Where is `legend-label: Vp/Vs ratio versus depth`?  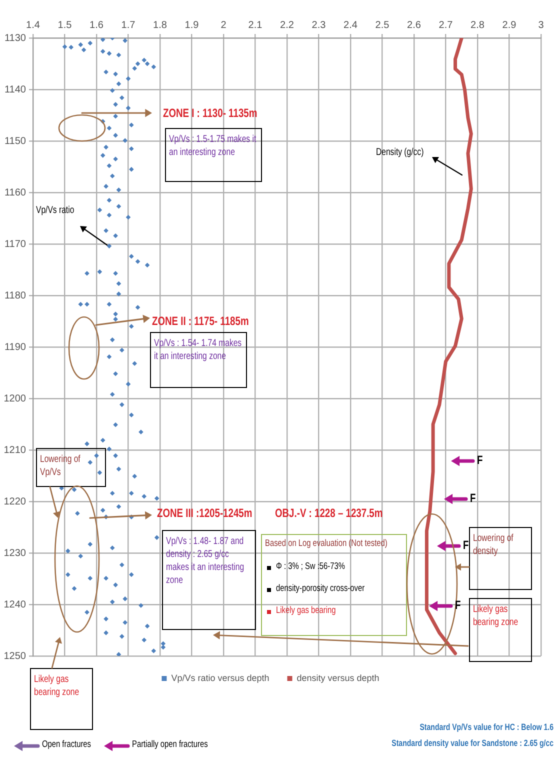
legend-label: Vp/Vs ratio versus depth is located at coordinates (220, 677).